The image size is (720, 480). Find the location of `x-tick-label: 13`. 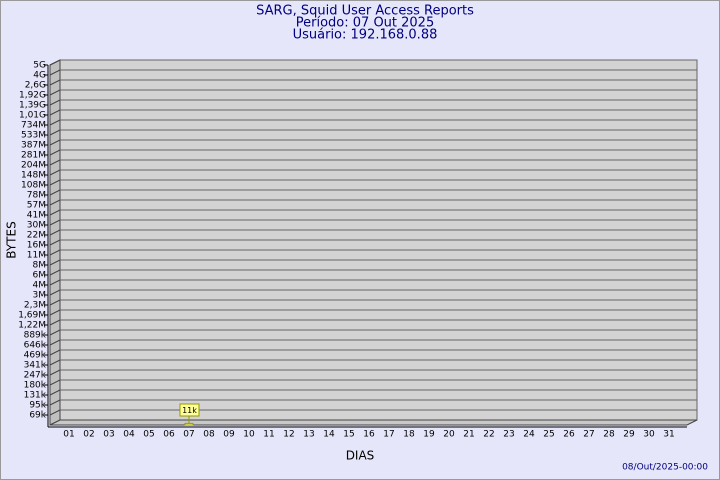

x-tick-label: 13 is located at coordinates (308, 435).